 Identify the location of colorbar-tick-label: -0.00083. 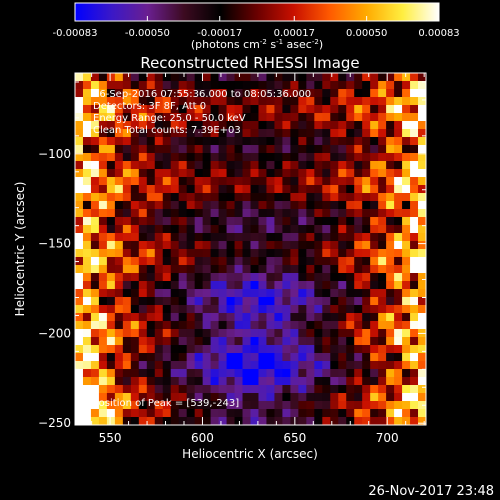
(75, 33).